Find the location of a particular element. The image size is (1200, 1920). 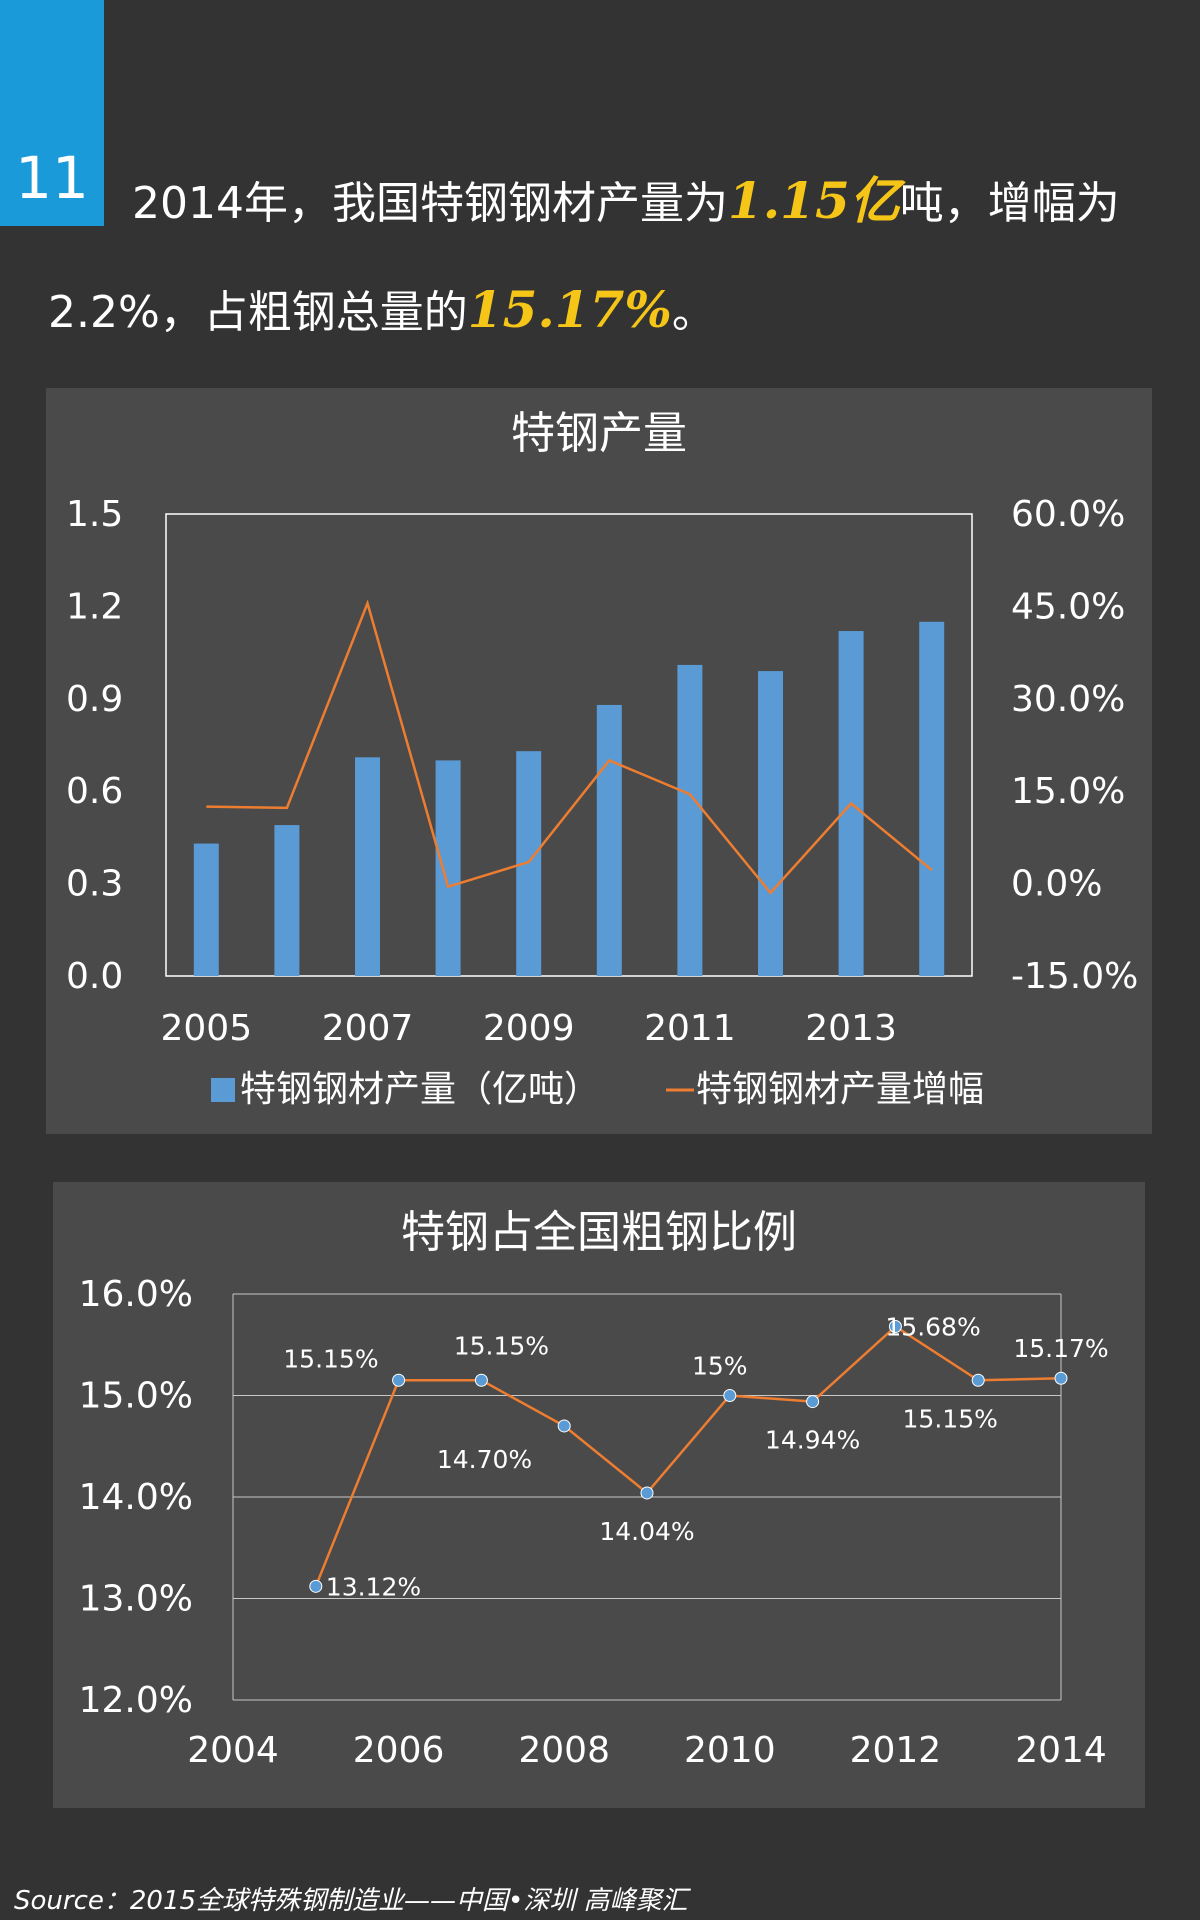

right-axis-tick-label: 30.0% is located at coordinates (1068, 699).